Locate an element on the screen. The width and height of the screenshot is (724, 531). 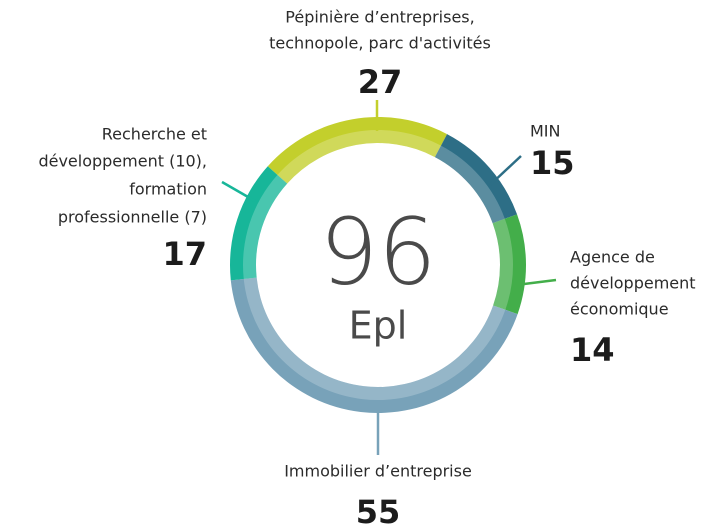
segment-label: développement is located at coordinates (633, 283).